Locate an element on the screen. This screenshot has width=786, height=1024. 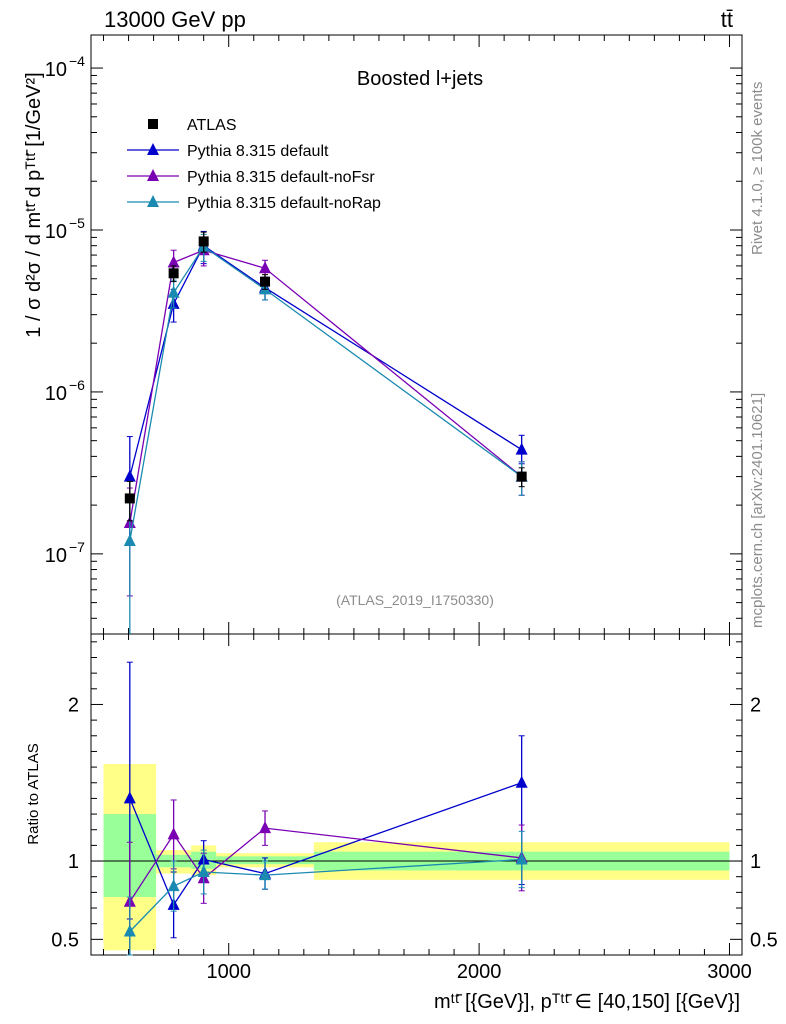
y-tick-exponent: −5 is located at coordinates (77, 223).